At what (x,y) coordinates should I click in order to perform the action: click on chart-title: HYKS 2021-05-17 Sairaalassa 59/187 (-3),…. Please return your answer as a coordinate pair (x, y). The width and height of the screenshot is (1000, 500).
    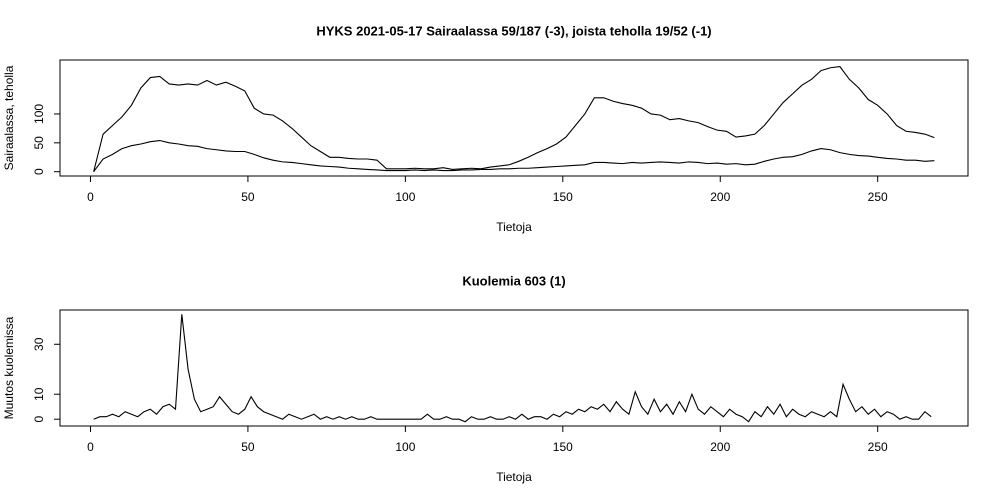
    Looking at the image, I should click on (513, 30).